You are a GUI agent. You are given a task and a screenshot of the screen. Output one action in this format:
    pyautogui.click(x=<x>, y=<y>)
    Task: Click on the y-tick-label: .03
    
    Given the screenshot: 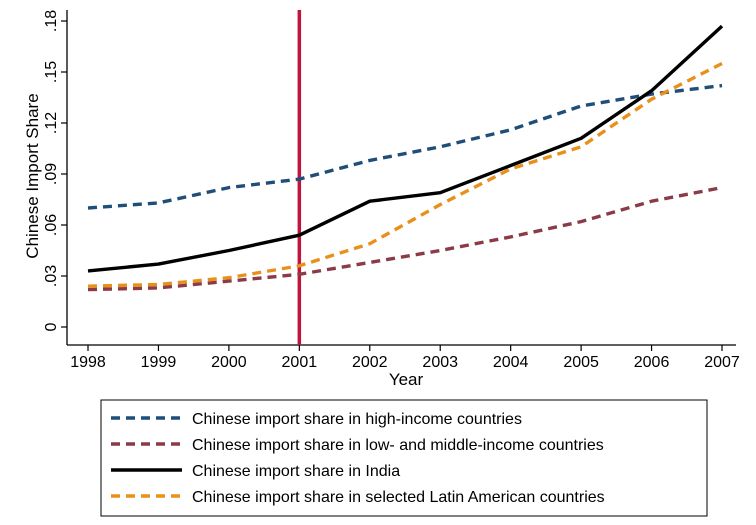 What is the action you would take?
    pyautogui.click(x=51, y=276)
    